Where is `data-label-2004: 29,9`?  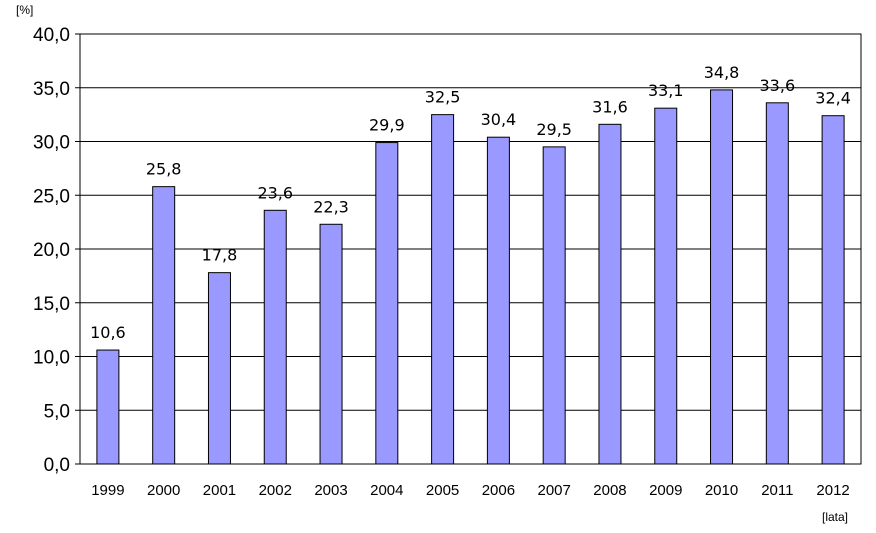 data-label-2004: 29,9 is located at coordinates (387, 125).